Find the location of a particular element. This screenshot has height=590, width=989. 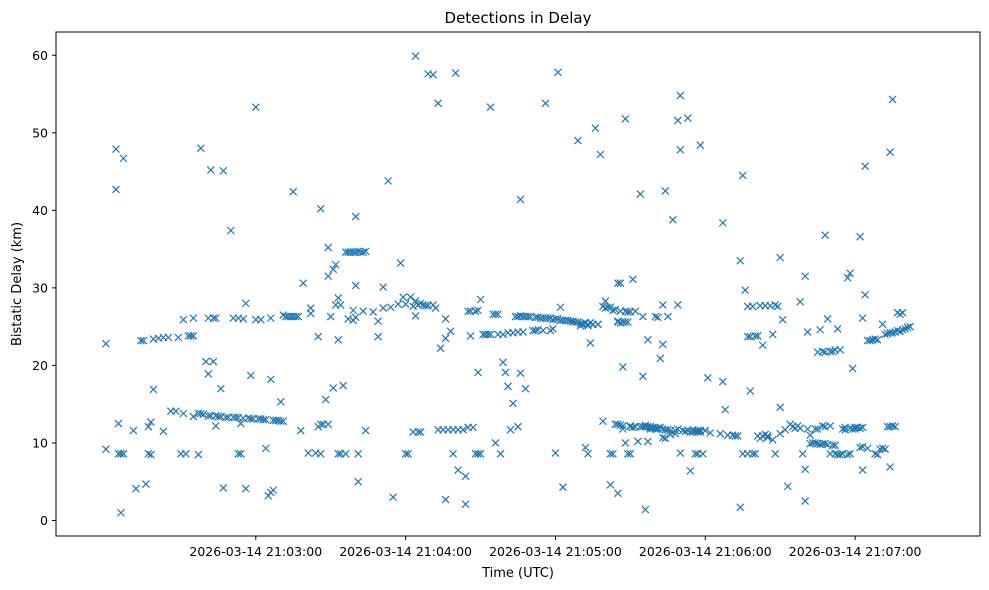

x-tick-label: 2026-03-14 21:04:00 is located at coordinates (405, 551).